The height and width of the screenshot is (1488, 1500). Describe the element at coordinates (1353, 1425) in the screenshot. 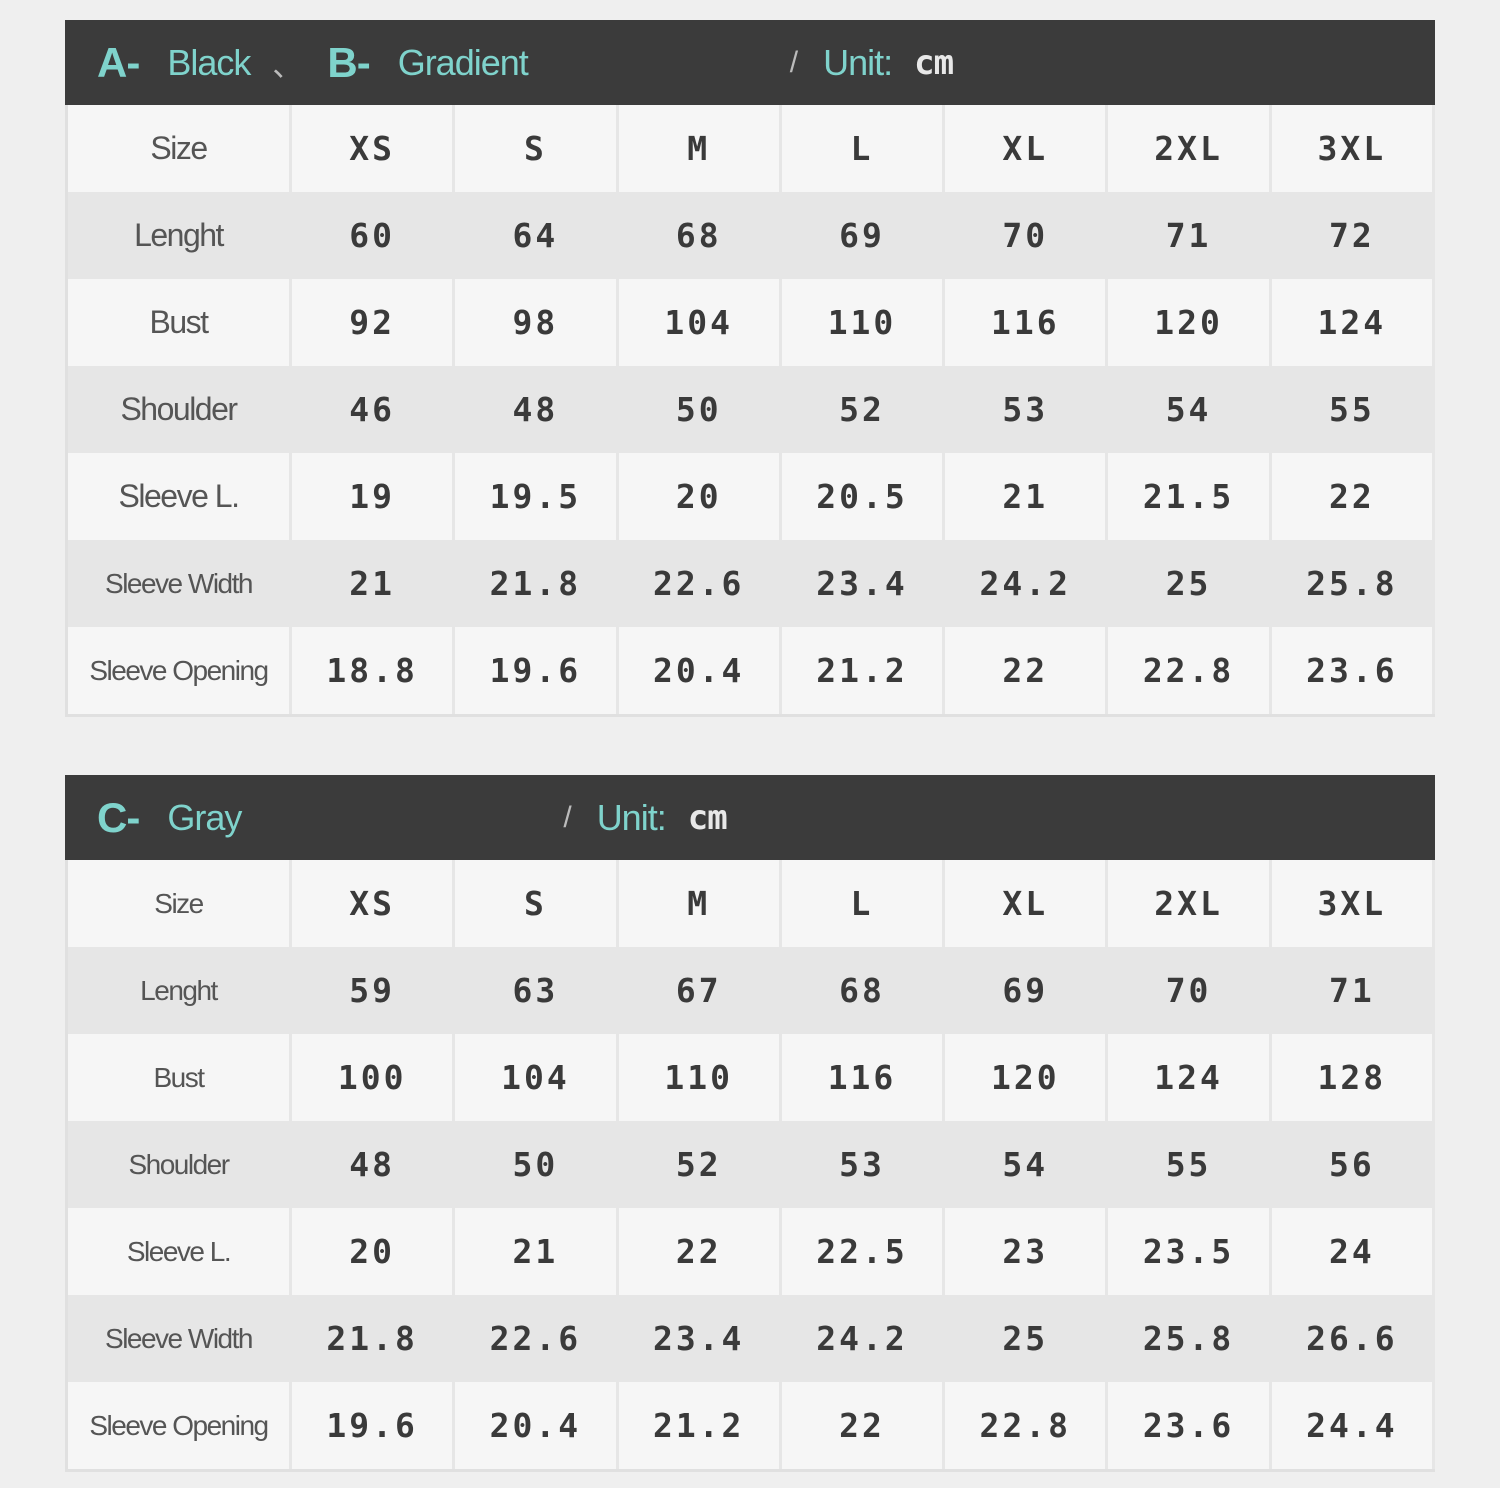

I see `cell-value: 24.4` at that location.